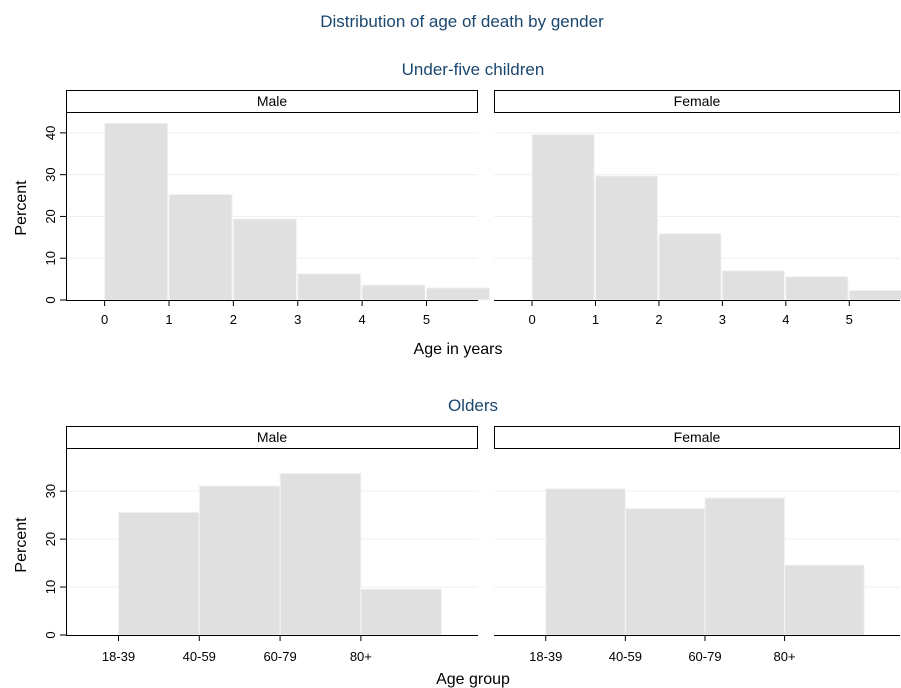 Image resolution: width=901 pixels, height=688 pixels. I want to click on section-title-olders: Olders, so click(473, 405).